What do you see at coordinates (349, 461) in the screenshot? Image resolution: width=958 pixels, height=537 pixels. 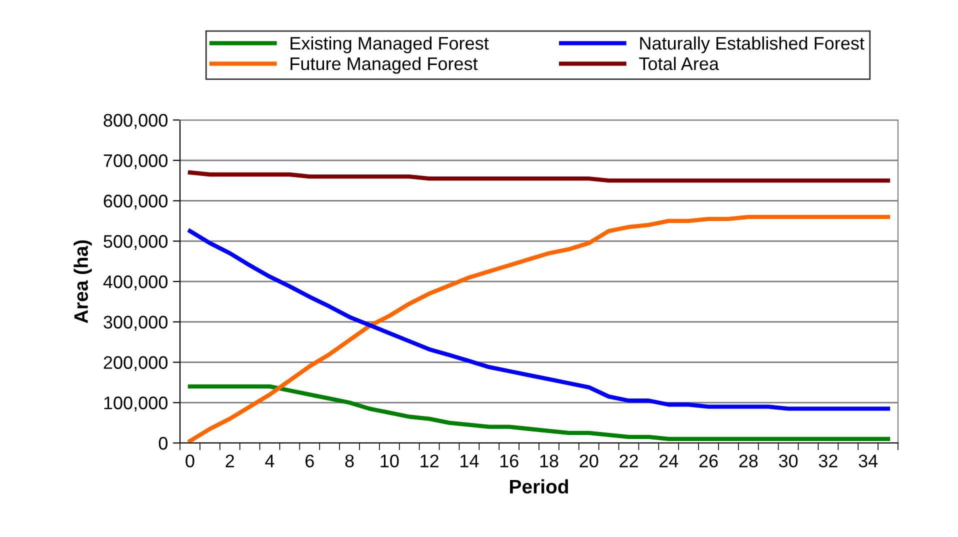 I see `x-tick-label: 8` at bounding box center [349, 461].